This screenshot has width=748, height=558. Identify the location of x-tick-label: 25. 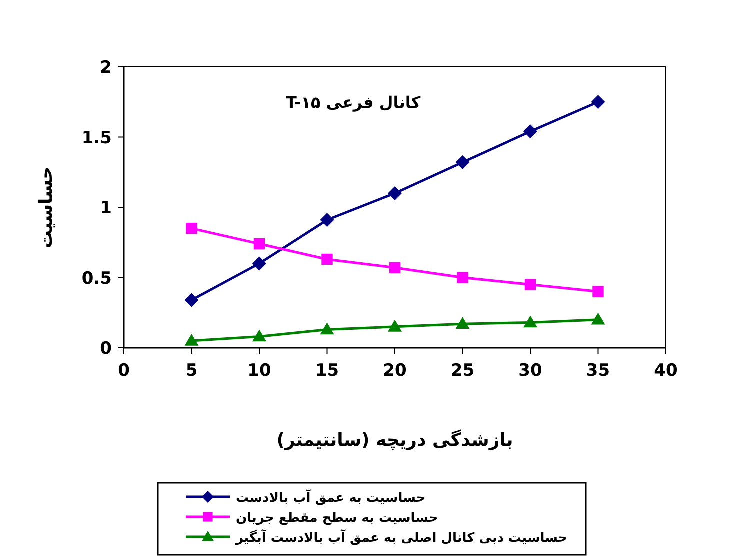
(462, 371).